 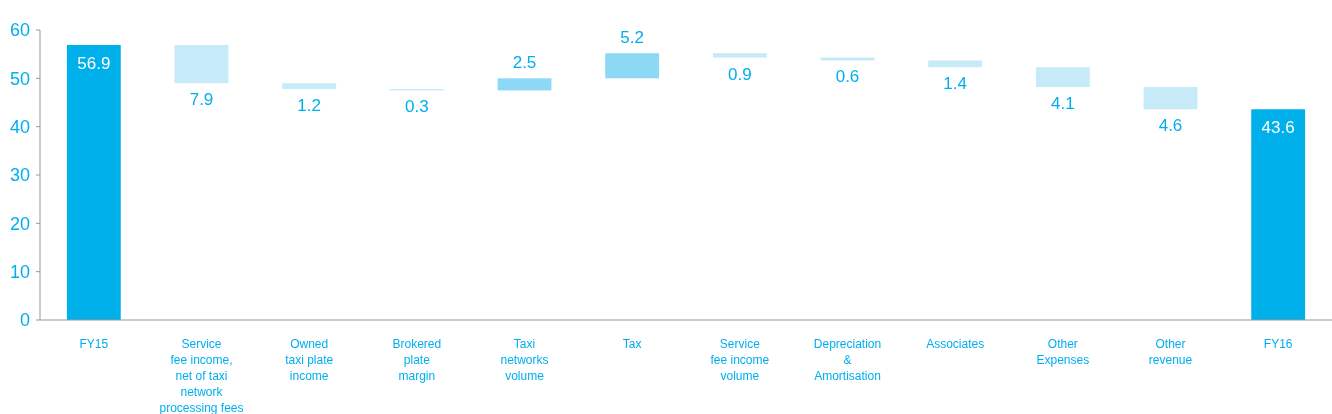 I want to click on x-tick-label: FY15, so click(x=94, y=344).